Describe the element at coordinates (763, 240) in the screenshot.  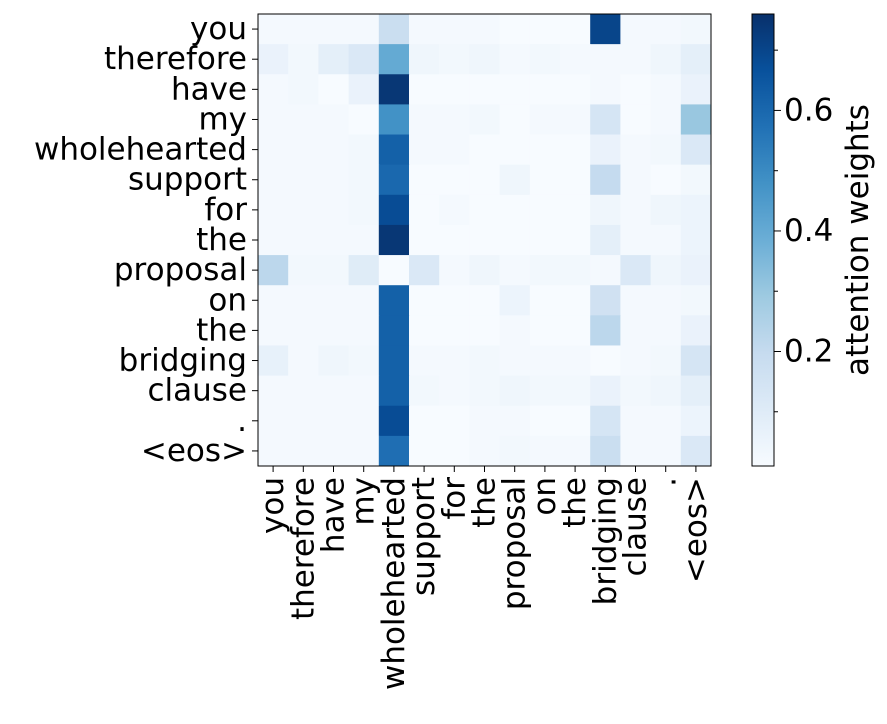
I see `colorbar-gradient` at that location.